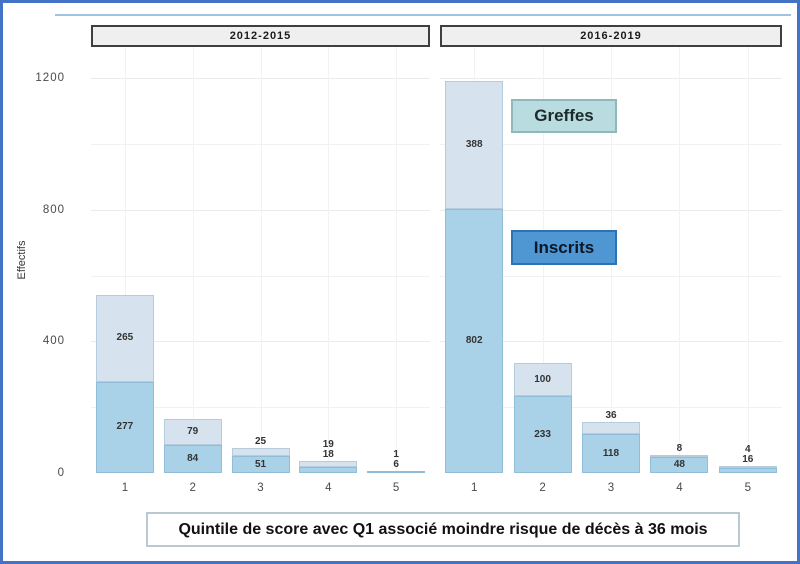 This screenshot has width=800, height=564. I want to click on bar-value-label-greffes: 388, so click(474, 145).